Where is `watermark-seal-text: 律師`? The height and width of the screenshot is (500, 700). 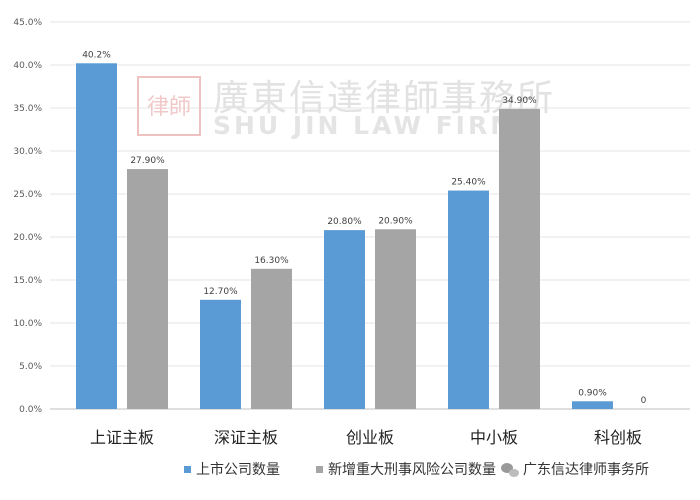
watermark-seal-text: 律師 is located at coordinates (169, 107).